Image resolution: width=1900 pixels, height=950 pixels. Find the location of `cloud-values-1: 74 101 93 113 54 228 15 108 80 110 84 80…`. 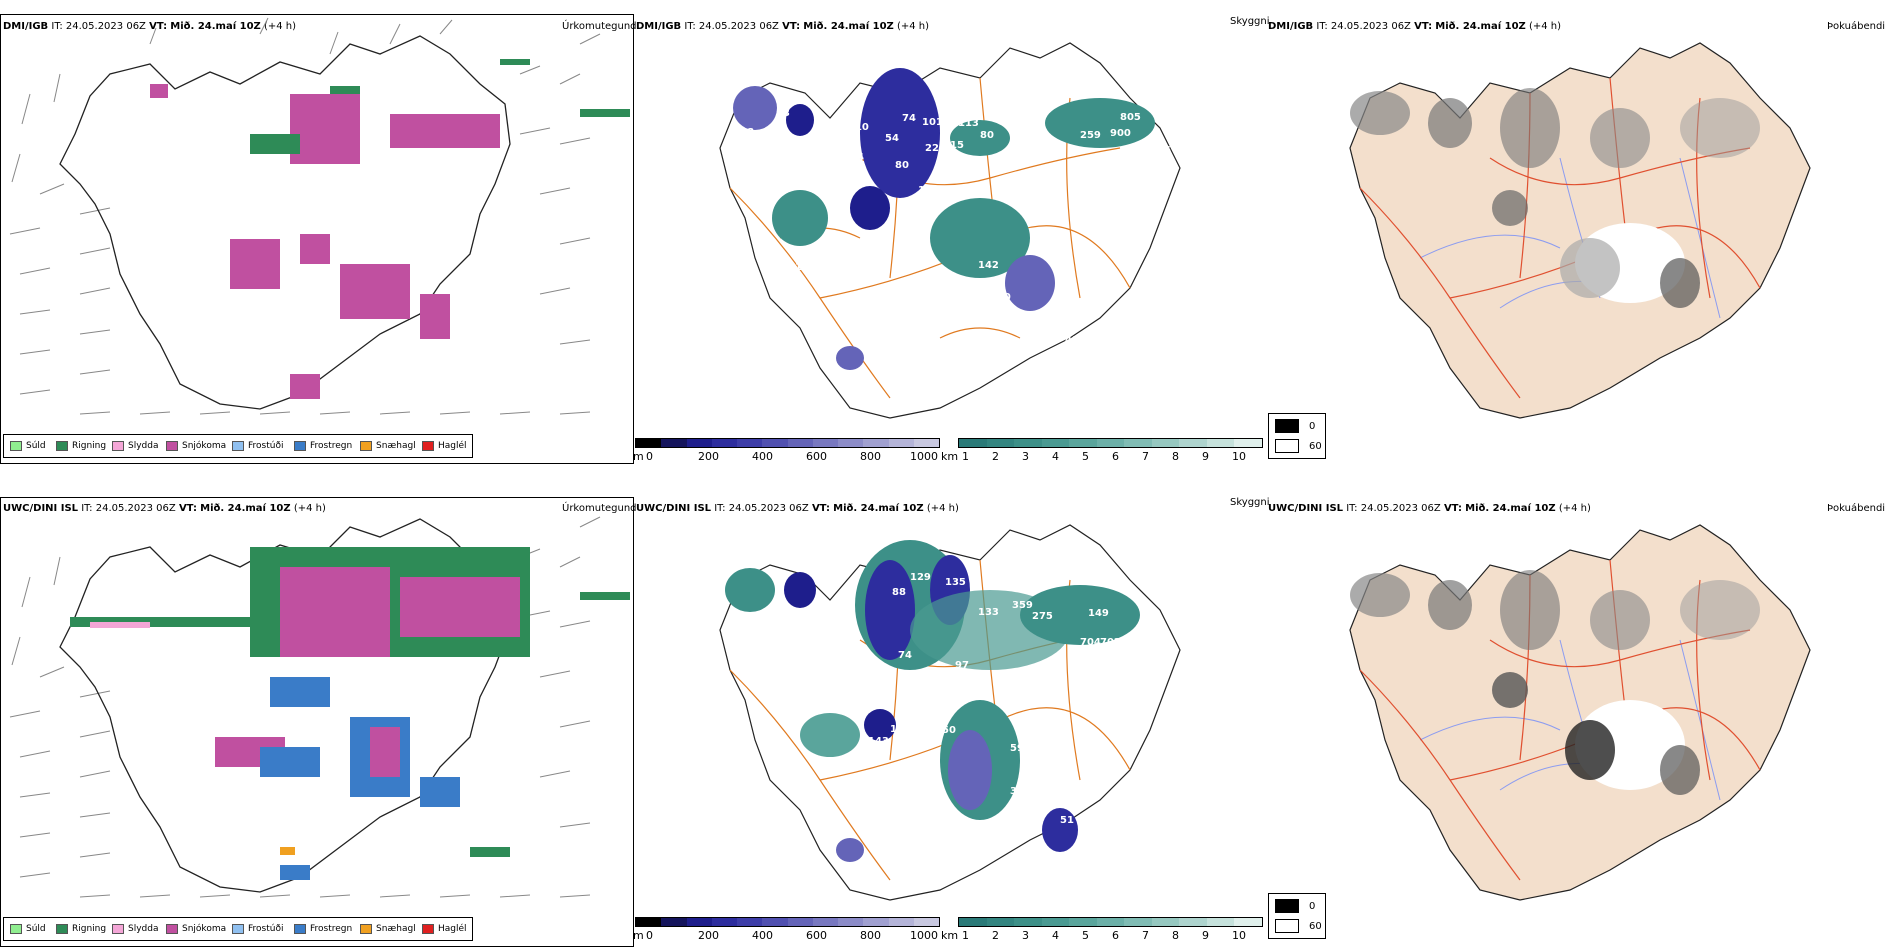

cloud-values-1: 74 101 93 113 54 228 15 108 80 110 84 80… is located at coordinates (955, 250).